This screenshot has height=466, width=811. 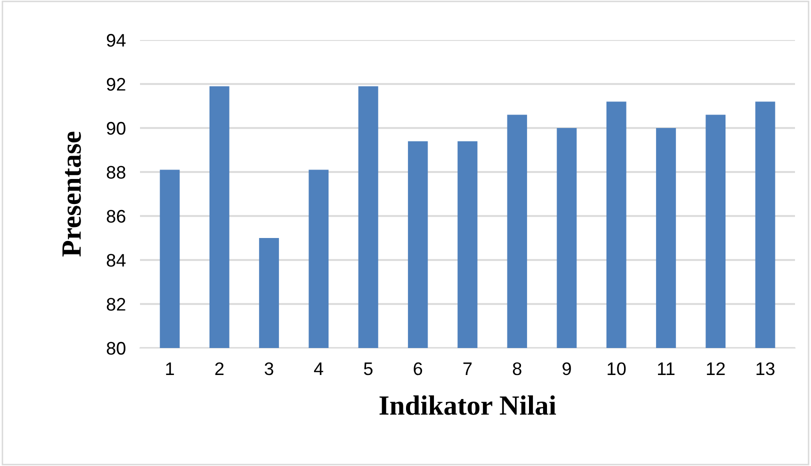 What do you see at coordinates (116, 304) in the screenshot?
I see `y-tick-label: 82` at bounding box center [116, 304].